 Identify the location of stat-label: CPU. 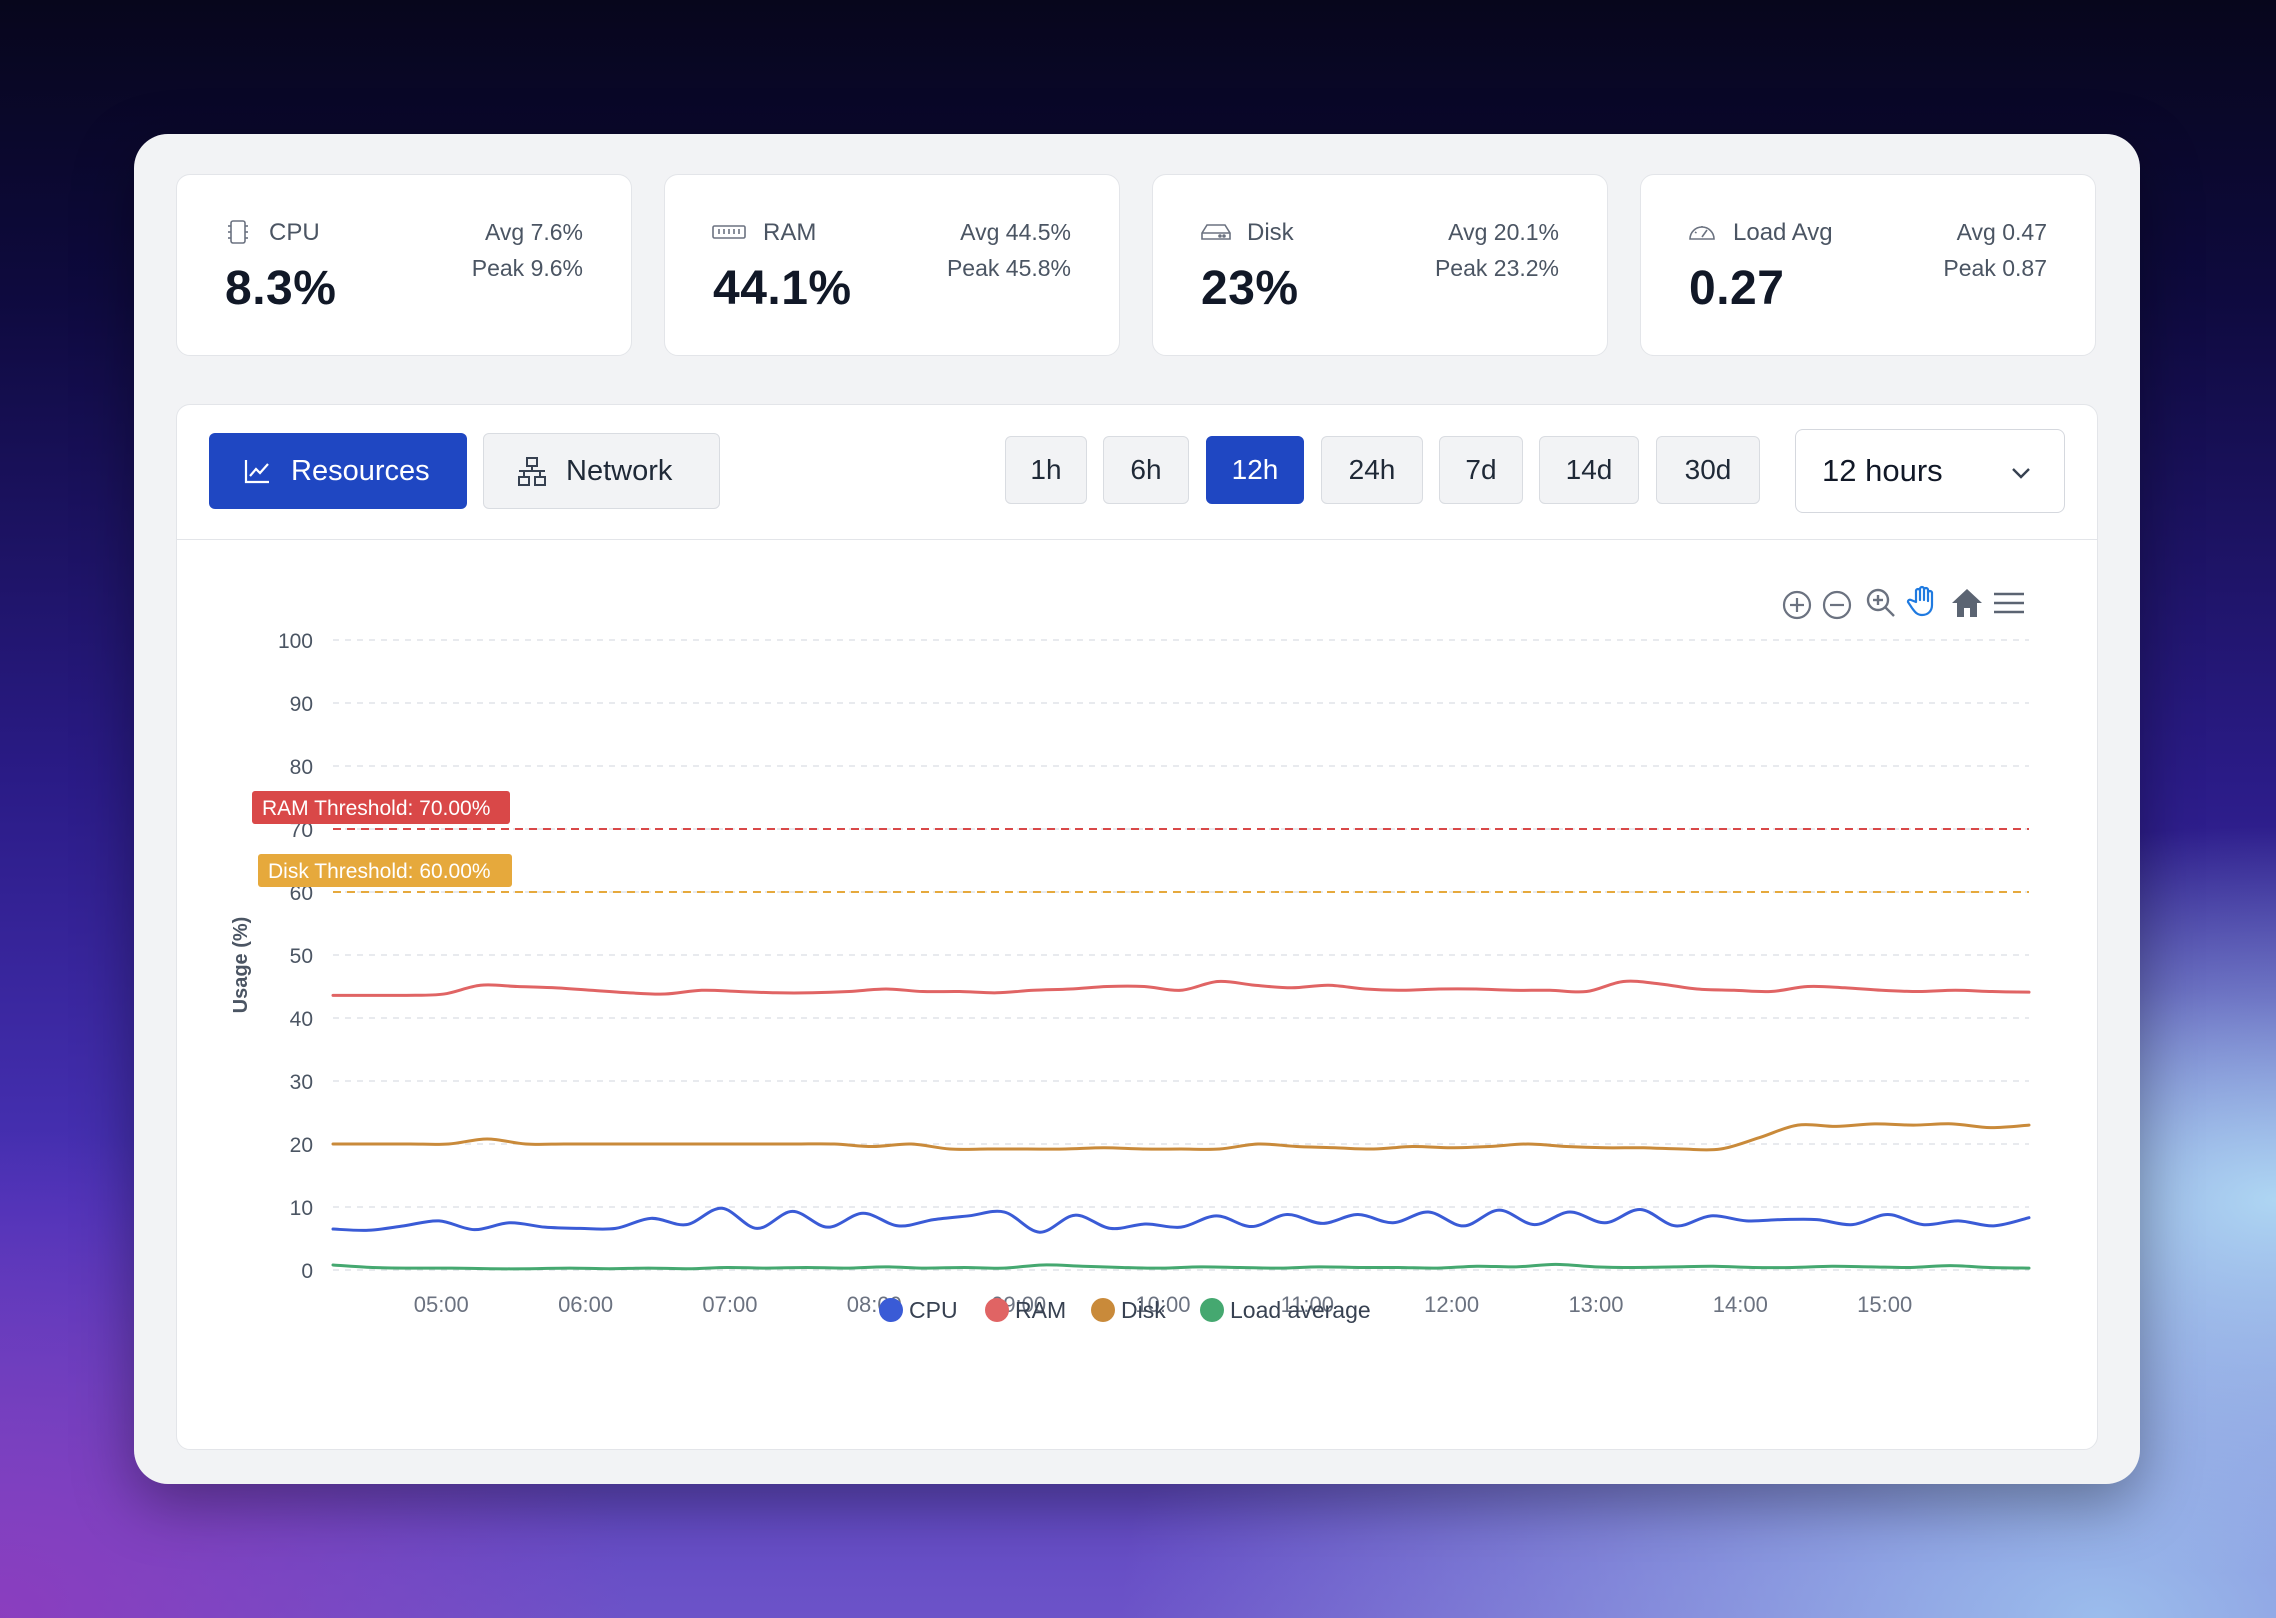
(294, 232).